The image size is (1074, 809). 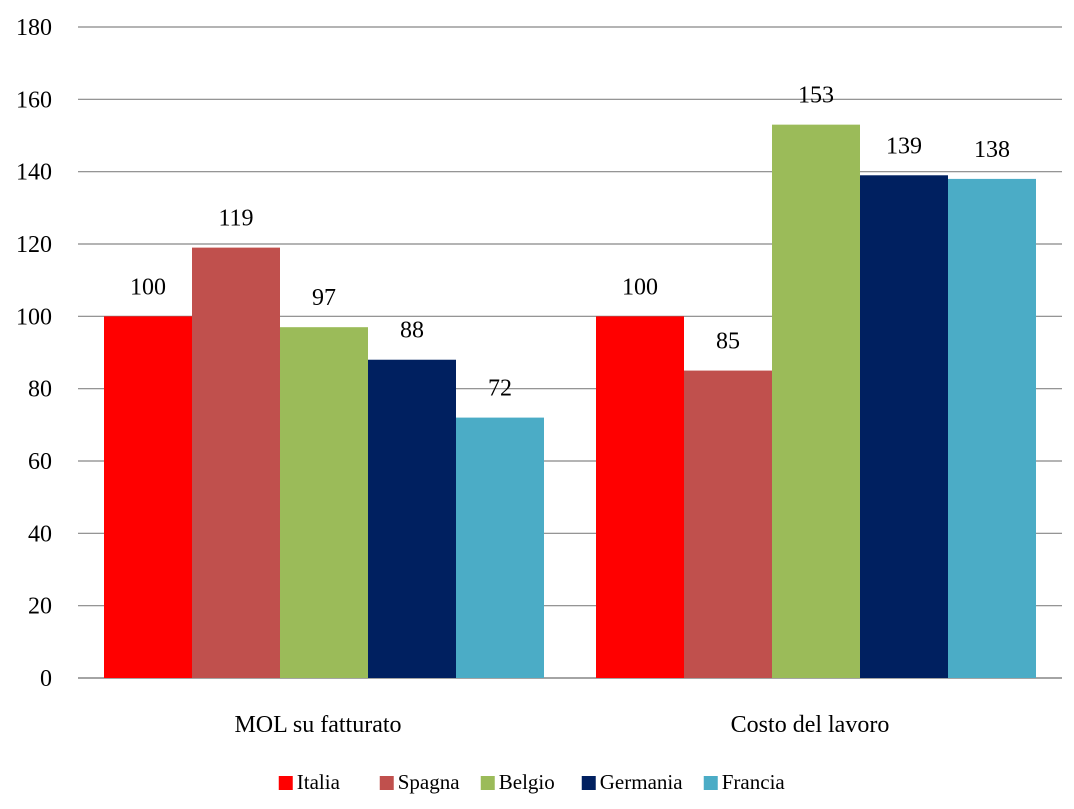 What do you see at coordinates (34, 173) in the screenshot?
I see `y-tick-label: 140` at bounding box center [34, 173].